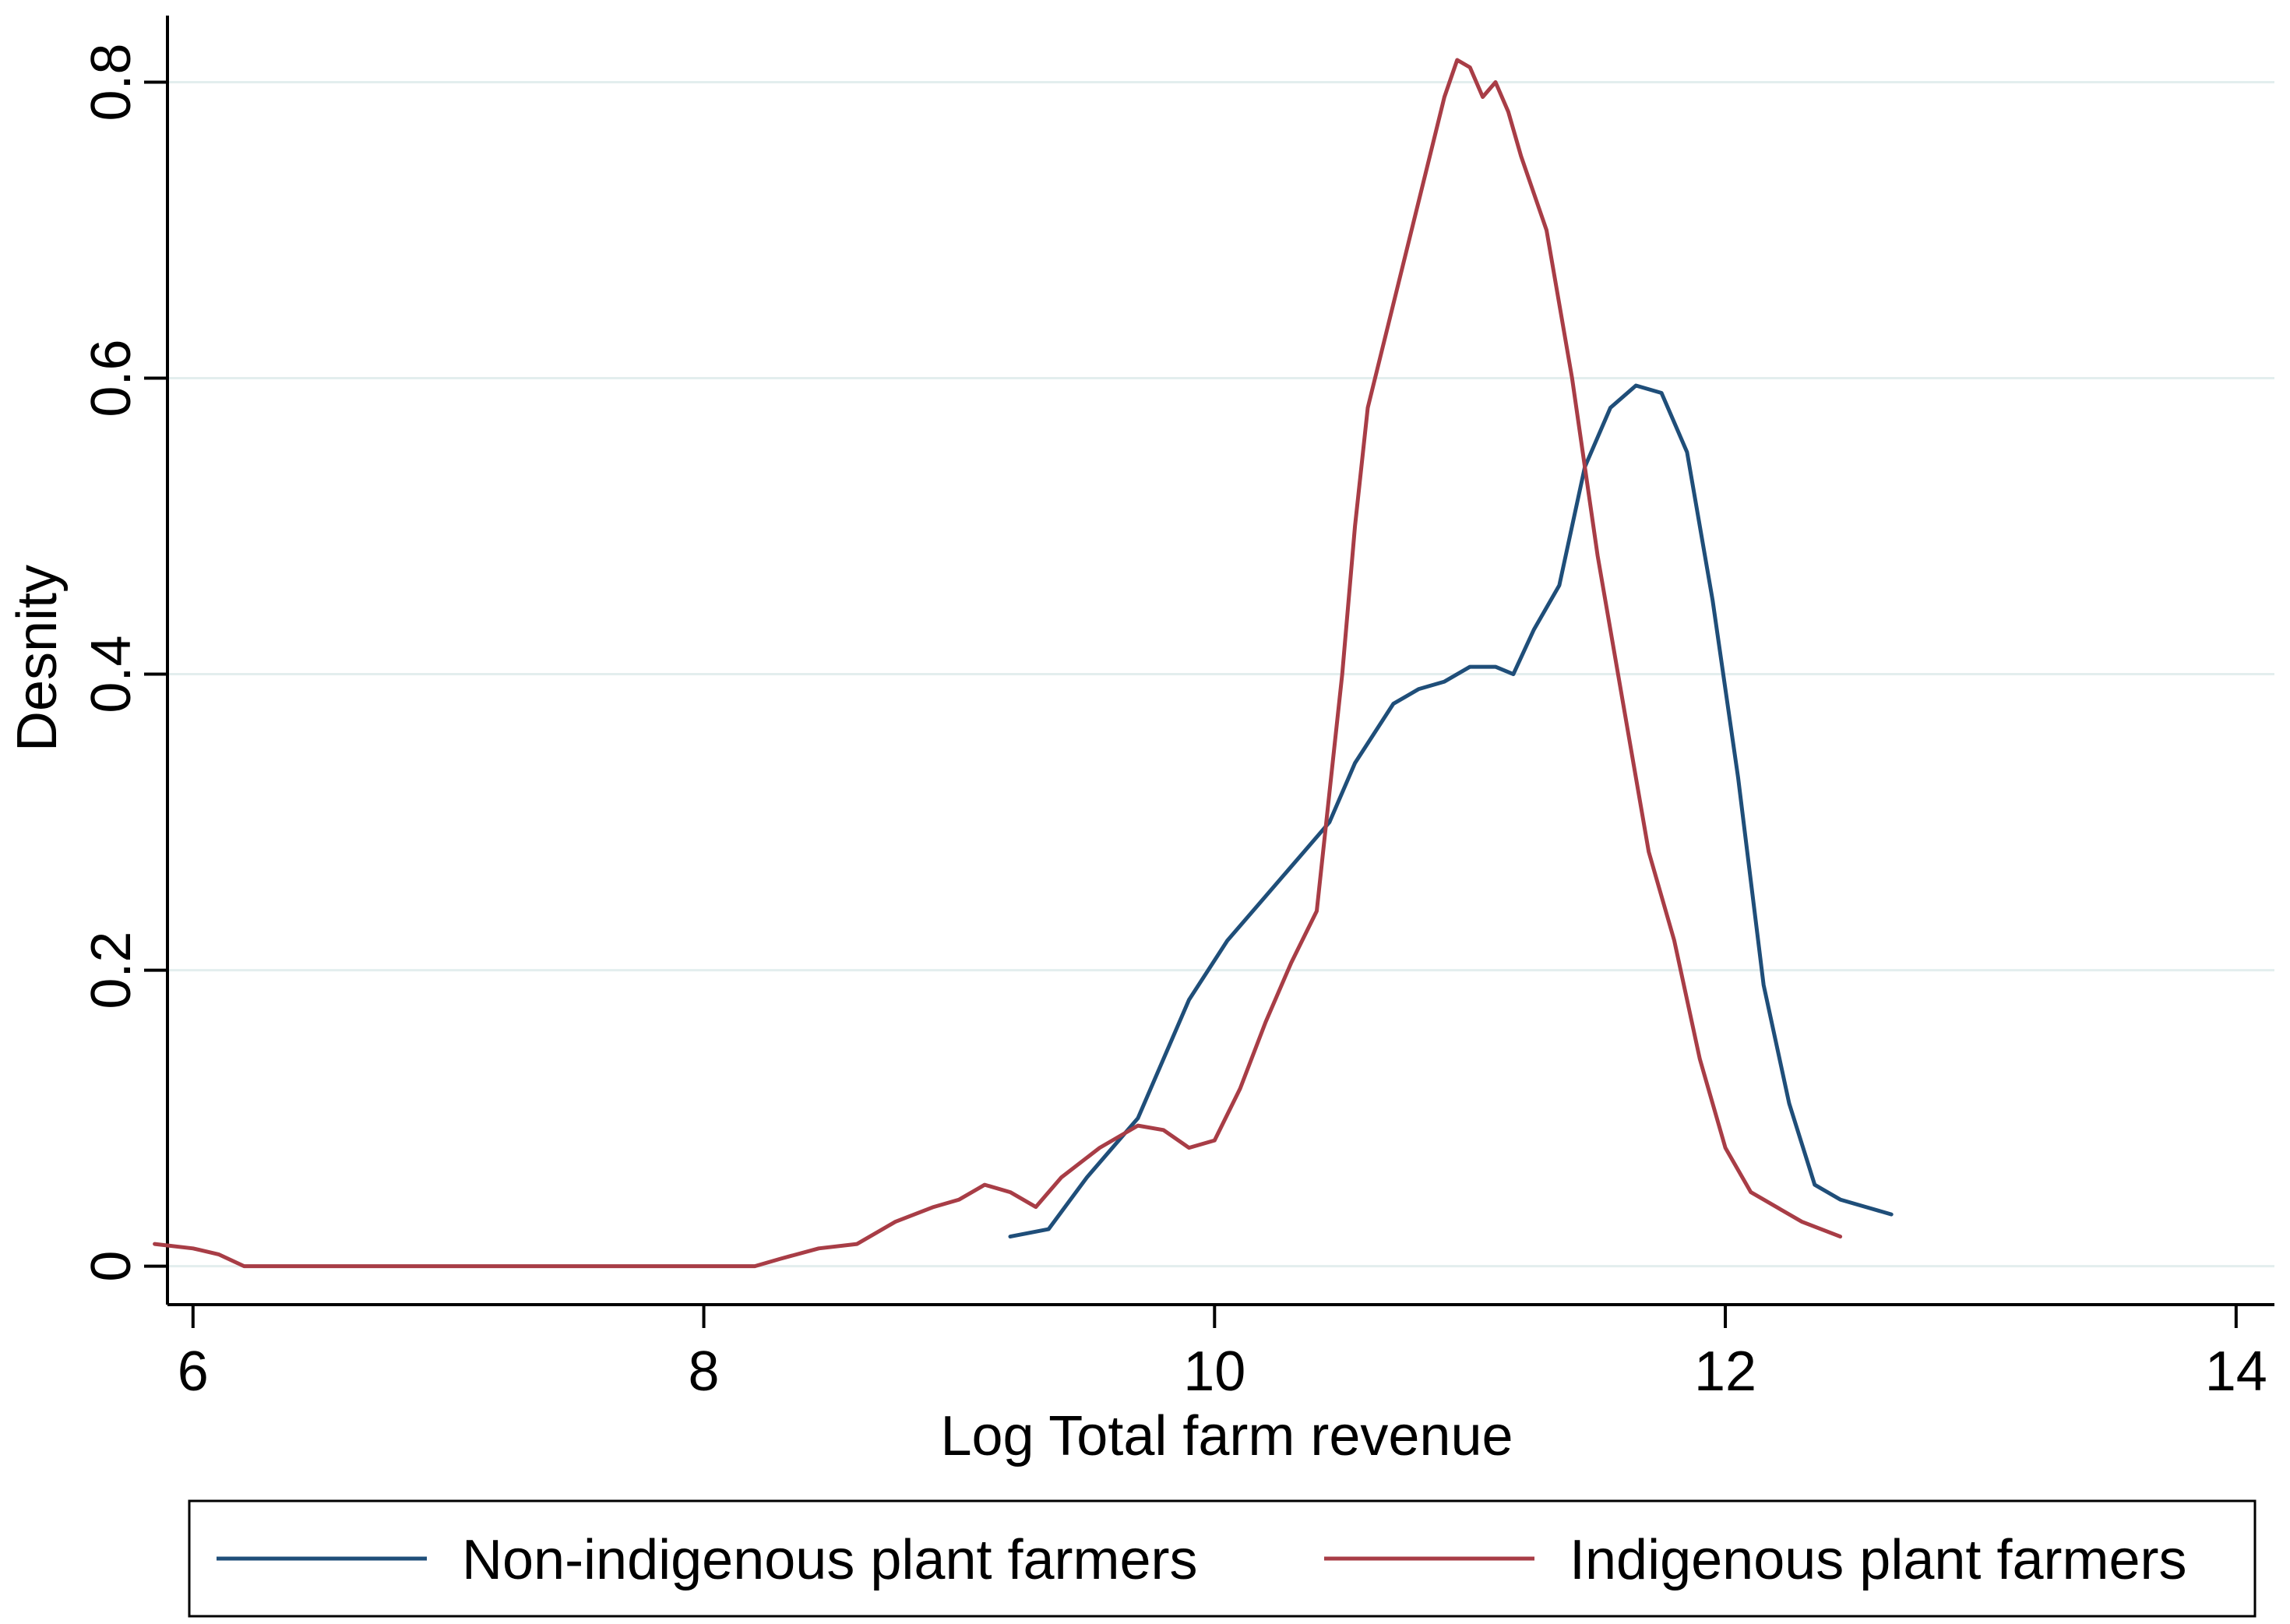 The image size is (2290, 1624). Describe the element at coordinates (1725, 1371) in the screenshot. I see `x-tick-label: 12` at that location.